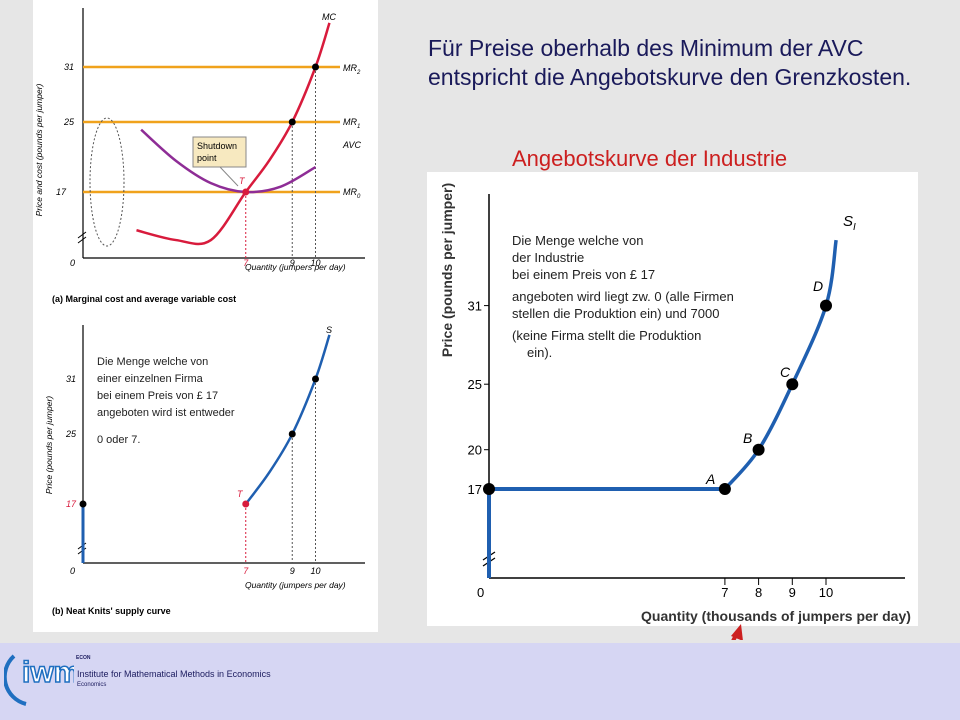  I want to click on avc-label: AVC, so click(352, 145).